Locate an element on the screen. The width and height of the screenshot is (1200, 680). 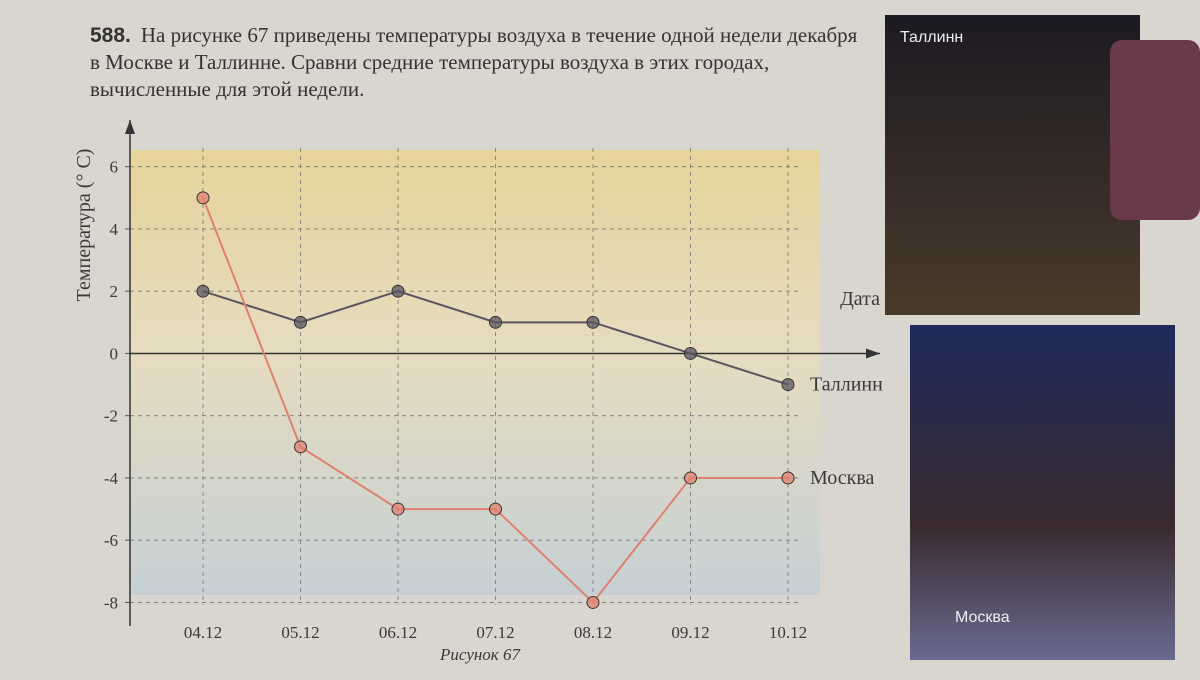
x-tick-label: 04.12 is located at coordinates (203, 632).